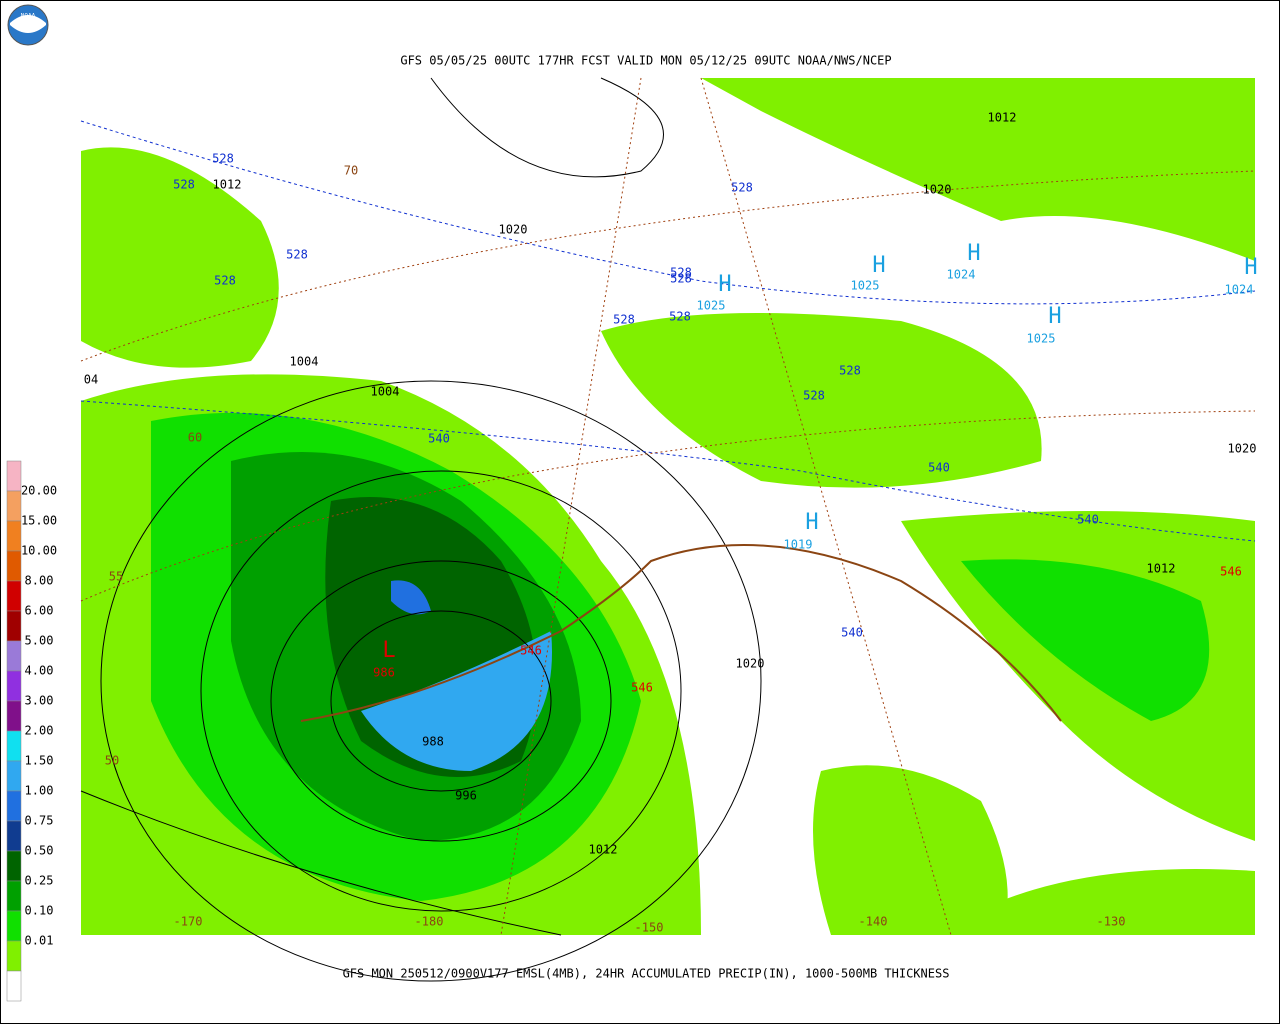 The width and height of the screenshot is (1280, 1024). What do you see at coordinates (649, 928) in the screenshot?
I see `grid-label: -150` at bounding box center [649, 928].